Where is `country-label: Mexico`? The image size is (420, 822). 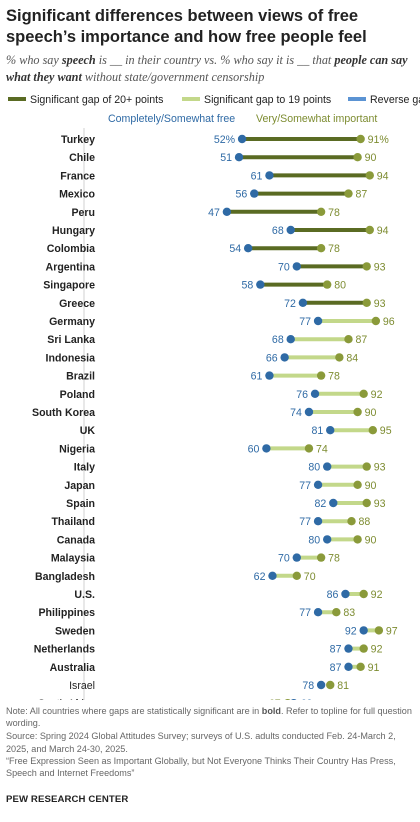 country-label: Mexico is located at coordinates (77, 195).